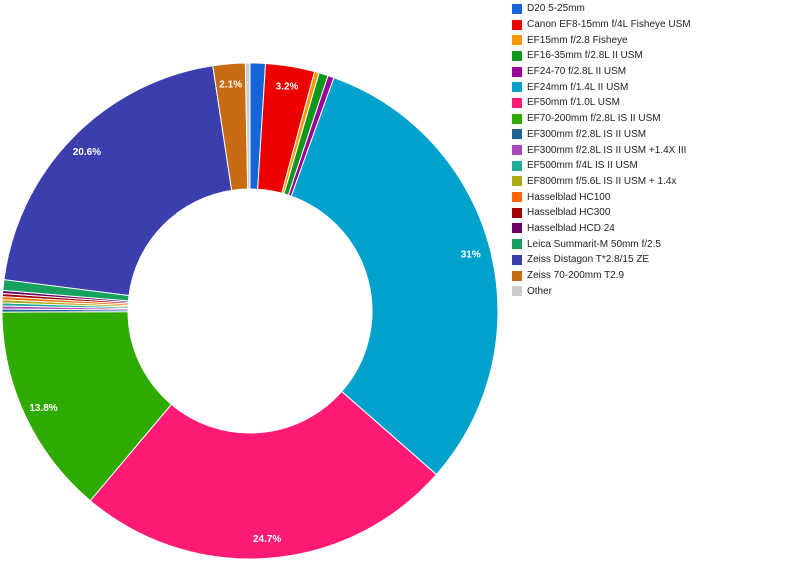 This screenshot has height=562, width=800. Describe the element at coordinates (118, 181) in the screenshot. I see `slice-zeiss-distagon-t-2-8-15-ze` at that location.